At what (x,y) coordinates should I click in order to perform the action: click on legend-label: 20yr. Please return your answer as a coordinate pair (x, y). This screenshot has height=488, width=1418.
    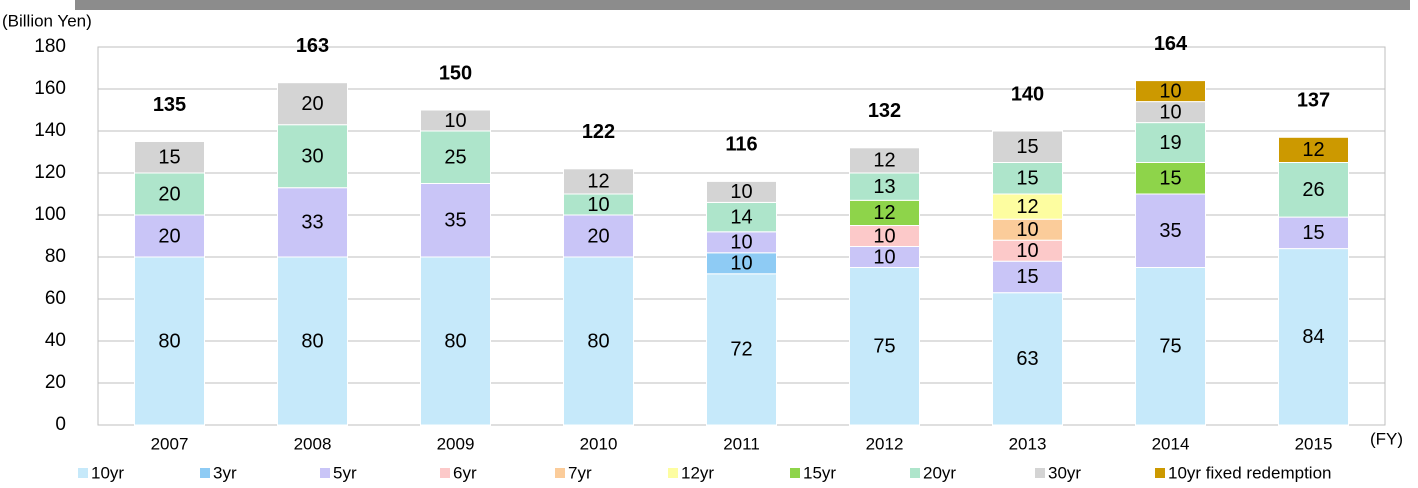
    Looking at the image, I should click on (939, 472).